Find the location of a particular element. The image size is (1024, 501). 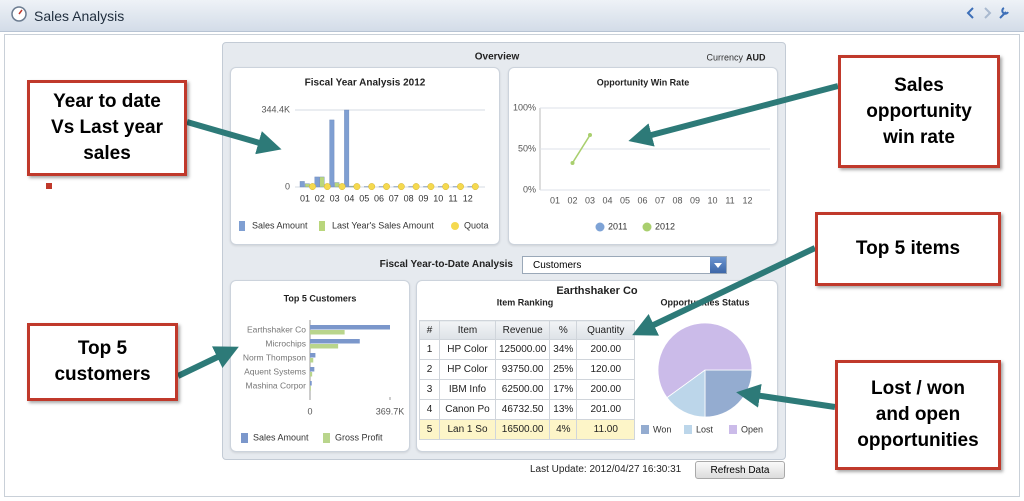

overview-title: Overview is located at coordinates (497, 57).